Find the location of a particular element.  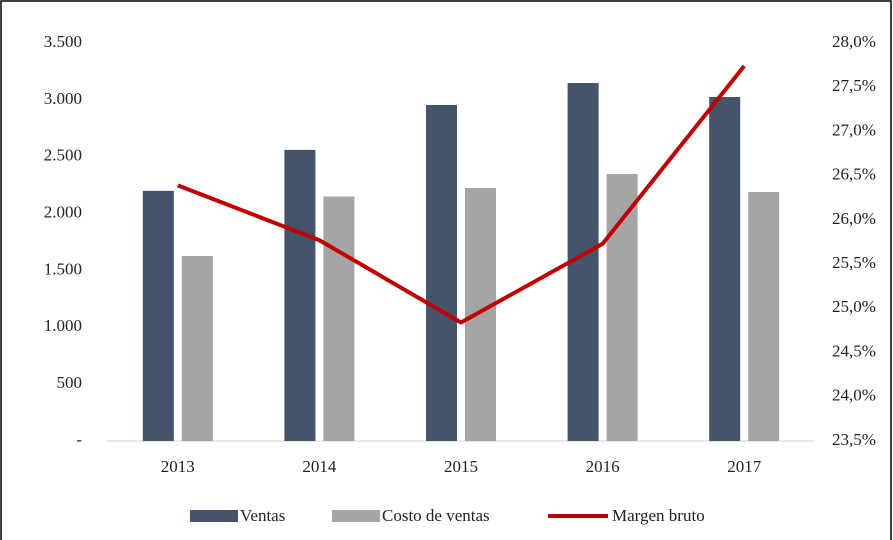

legend-label: Ventas is located at coordinates (262, 515).